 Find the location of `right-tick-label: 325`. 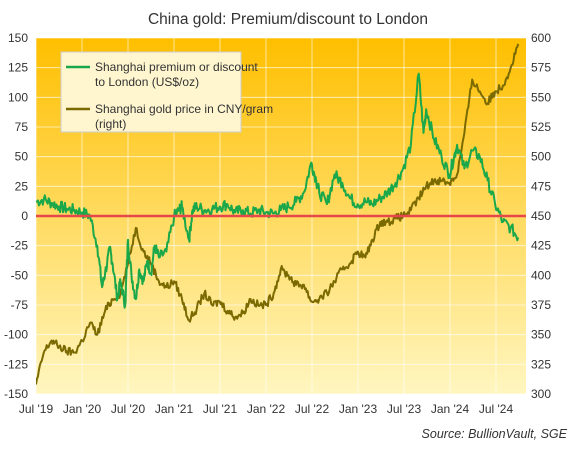

right-tick-label: 325 is located at coordinates (541, 364).